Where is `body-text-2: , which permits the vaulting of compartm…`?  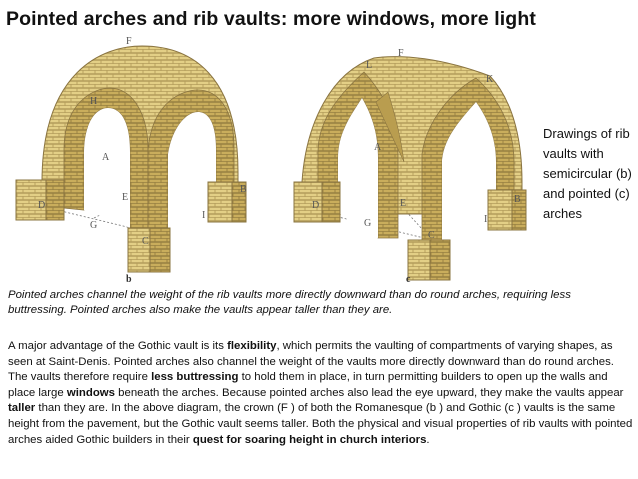 body-text-2: , which permits the vaulting of compartm… is located at coordinates (311, 362).